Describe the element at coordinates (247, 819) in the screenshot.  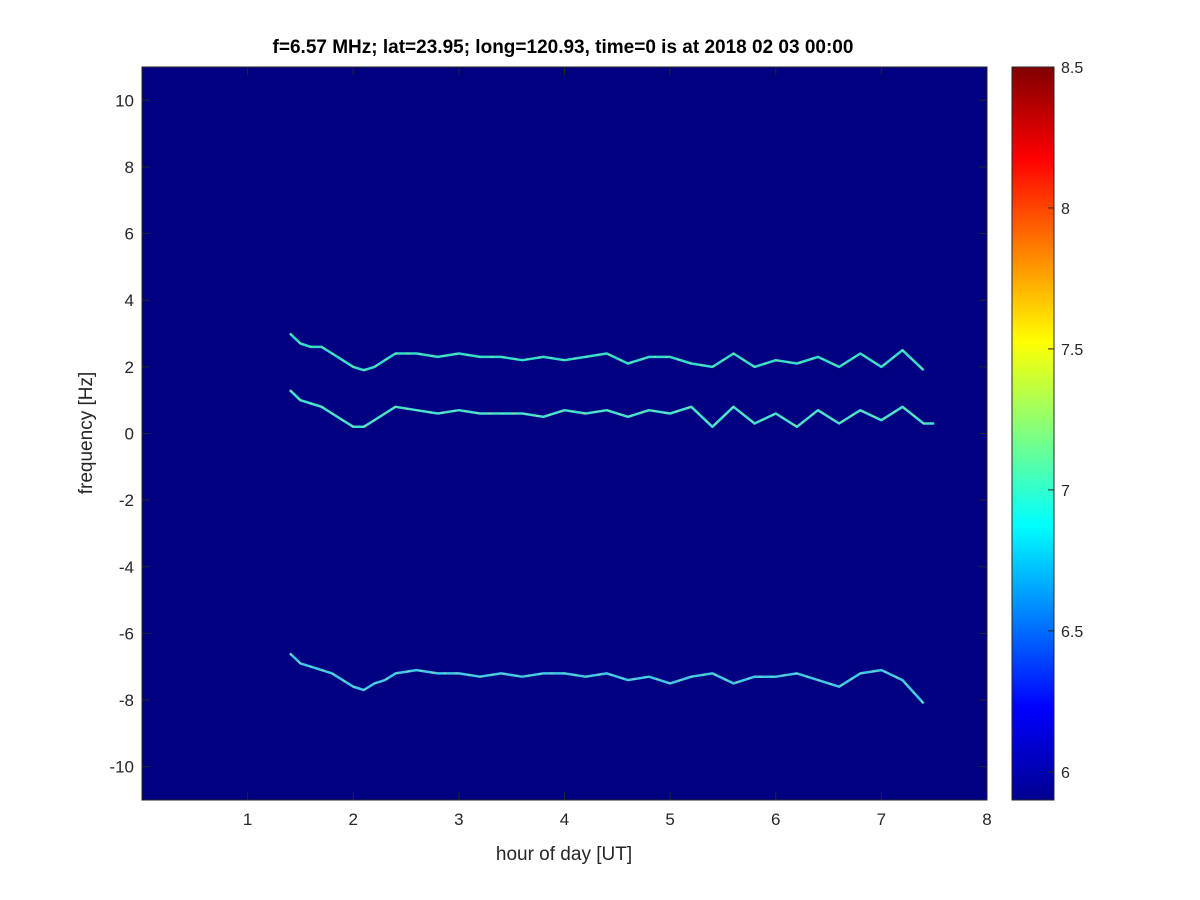
I see `x-tick-label: 1` at that location.